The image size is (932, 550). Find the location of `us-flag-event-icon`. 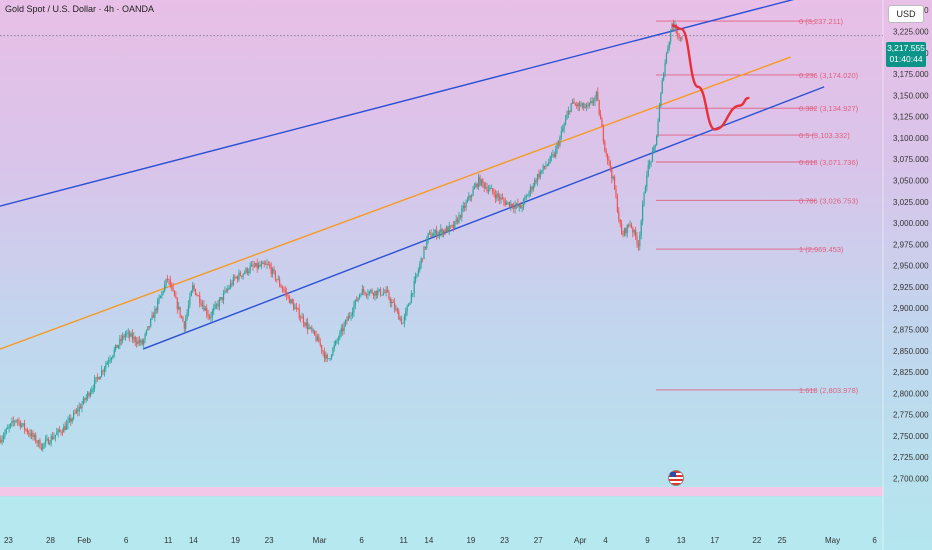

us-flag-event-icon is located at coordinates (676, 478).